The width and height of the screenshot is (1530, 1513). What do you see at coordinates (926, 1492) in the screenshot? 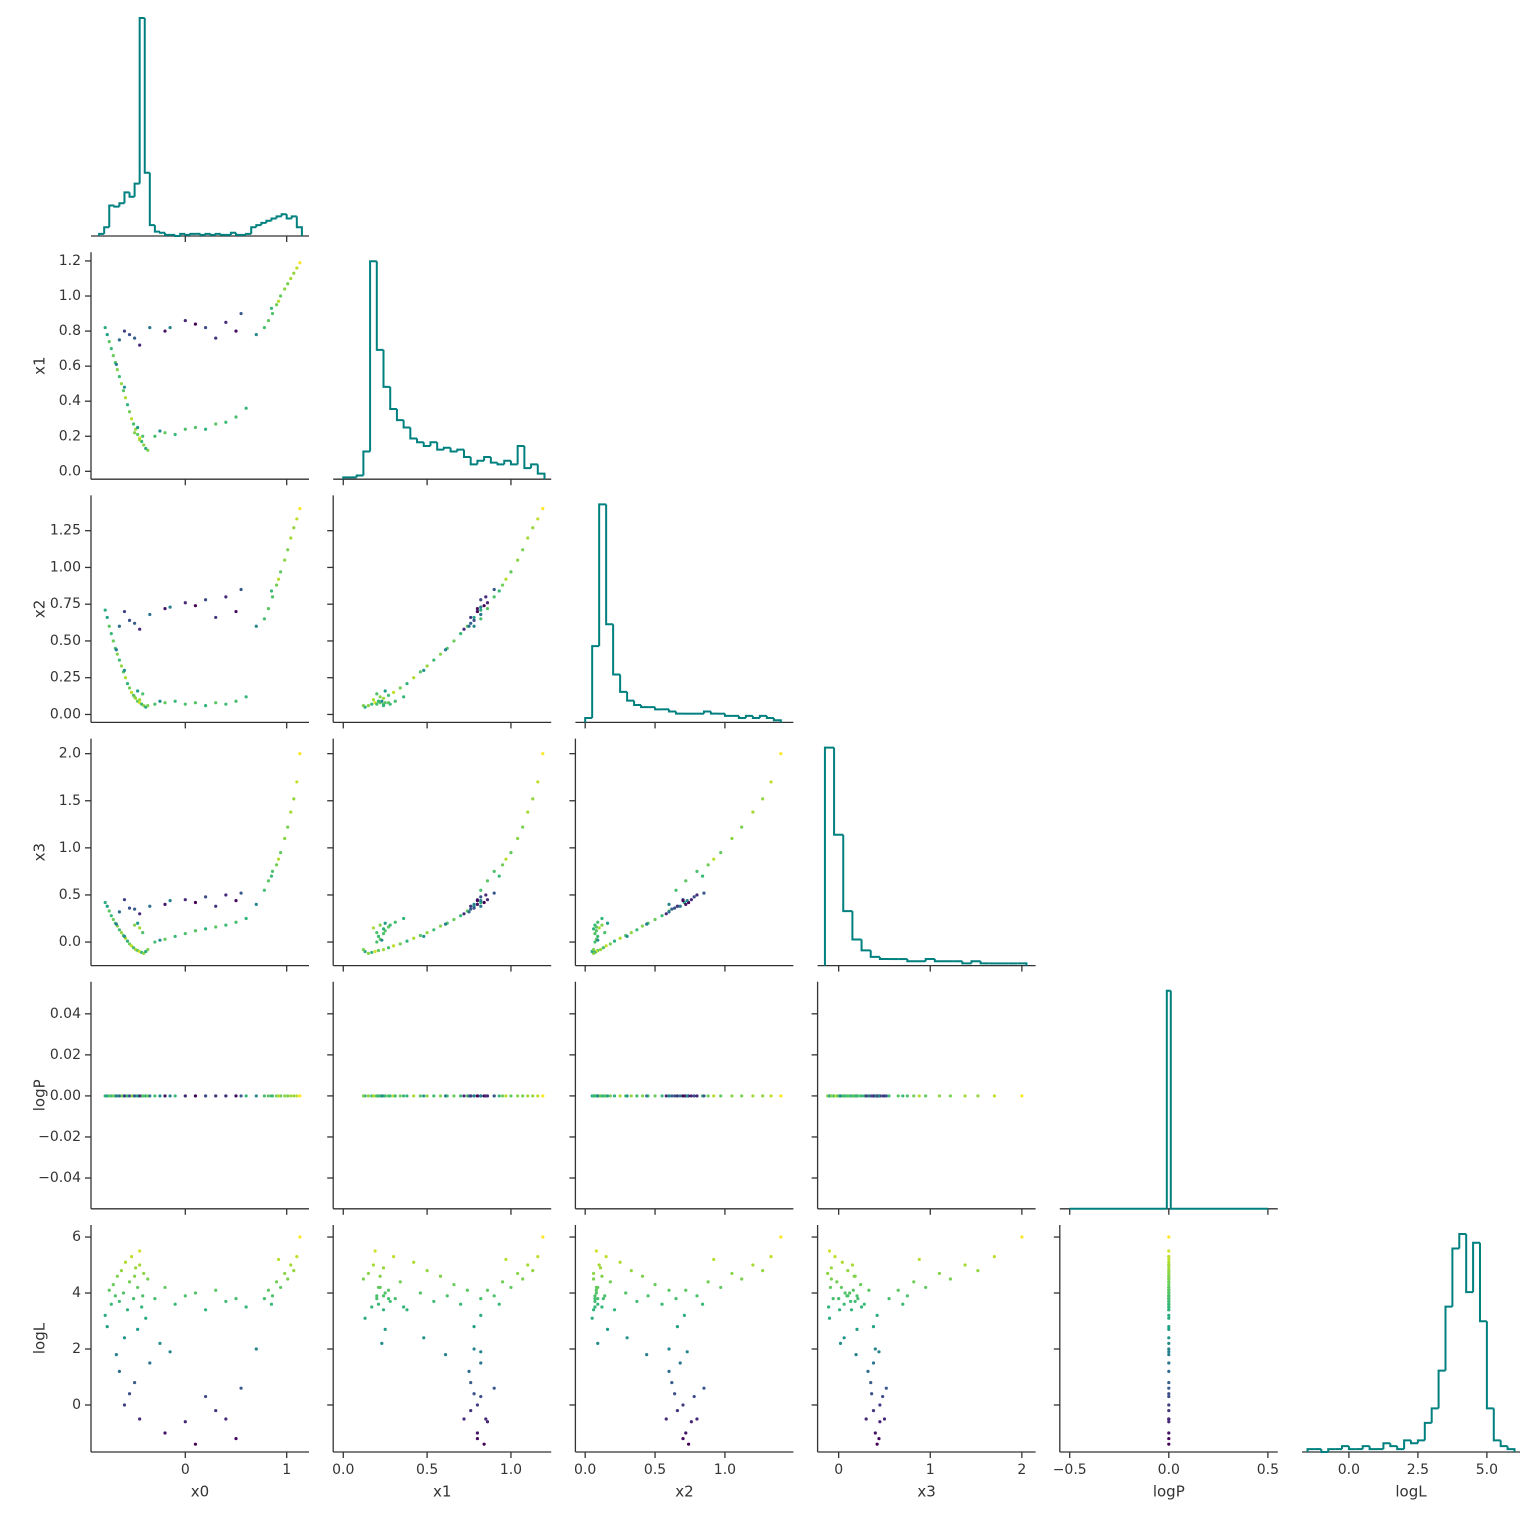
I see `x-axis-label: x3` at bounding box center [926, 1492].